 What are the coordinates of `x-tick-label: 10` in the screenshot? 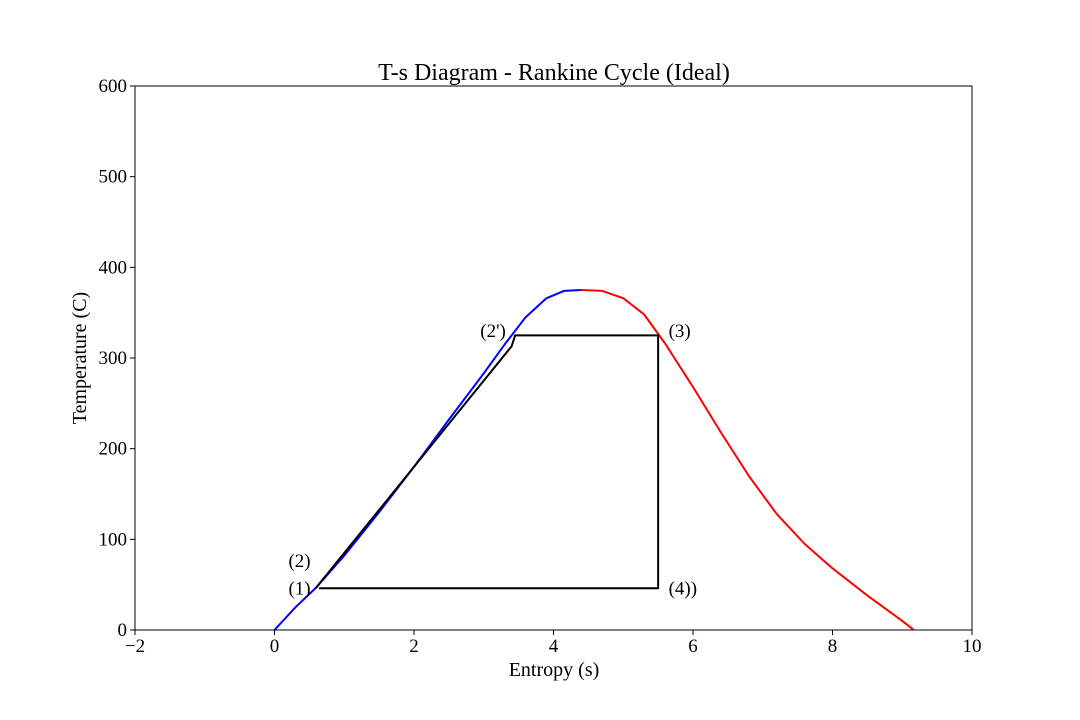 It's located at (972, 646).